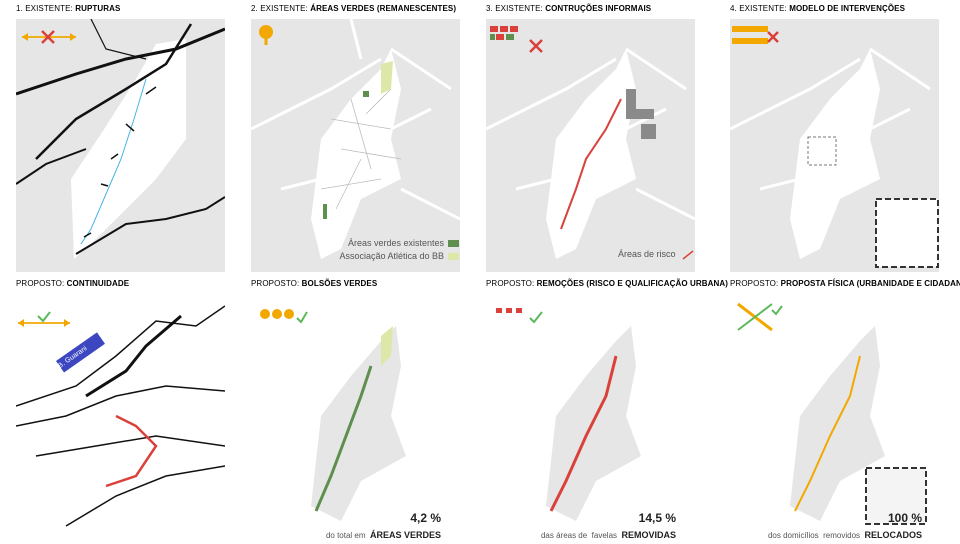  I want to click on map-modelo, so click(834, 145).